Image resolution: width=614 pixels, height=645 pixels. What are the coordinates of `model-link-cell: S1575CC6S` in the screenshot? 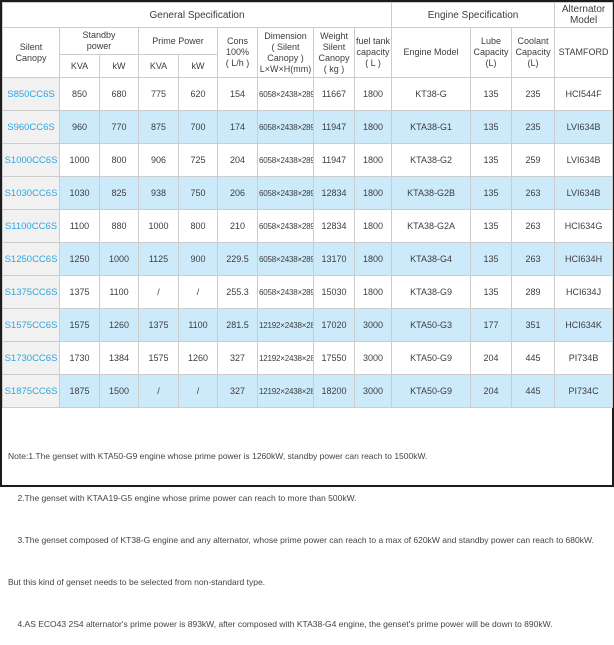 It's located at (31, 325).